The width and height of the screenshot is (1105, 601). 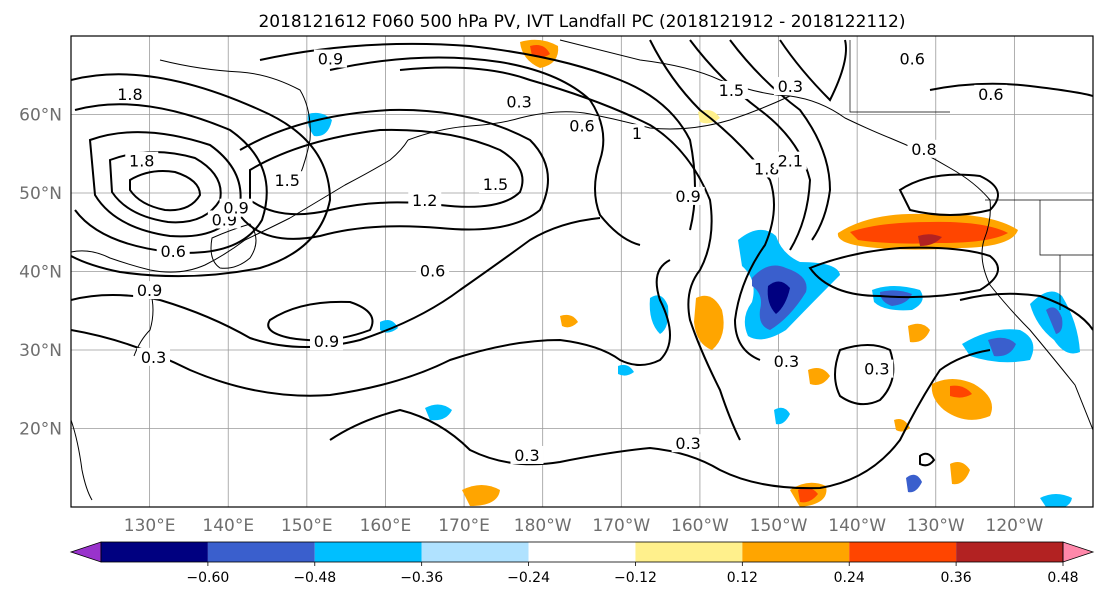 I want to click on latitude-label: 20°N, so click(x=40, y=430).